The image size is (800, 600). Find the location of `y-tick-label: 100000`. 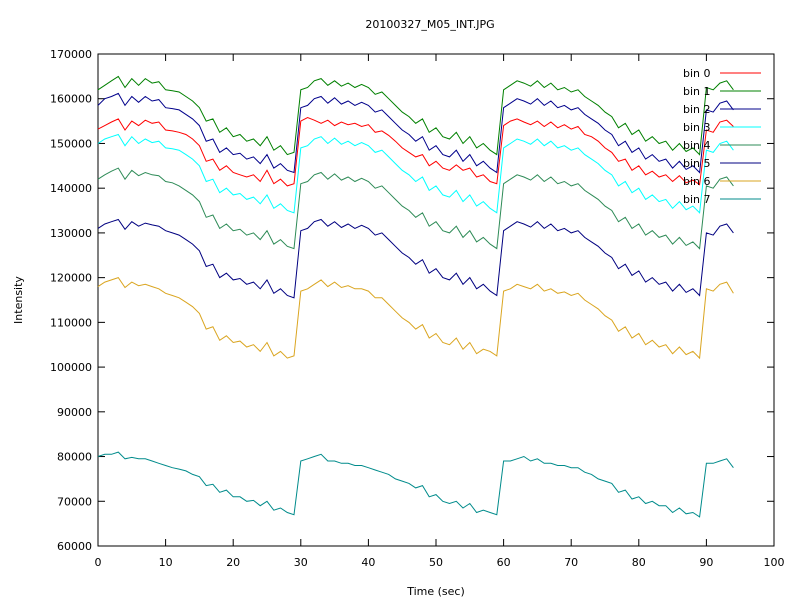

y-tick-label: 100000 is located at coordinates (71, 367).